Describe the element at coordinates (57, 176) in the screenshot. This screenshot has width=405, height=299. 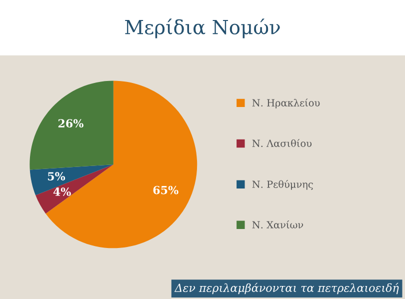
I see `data-label: 5%` at that location.